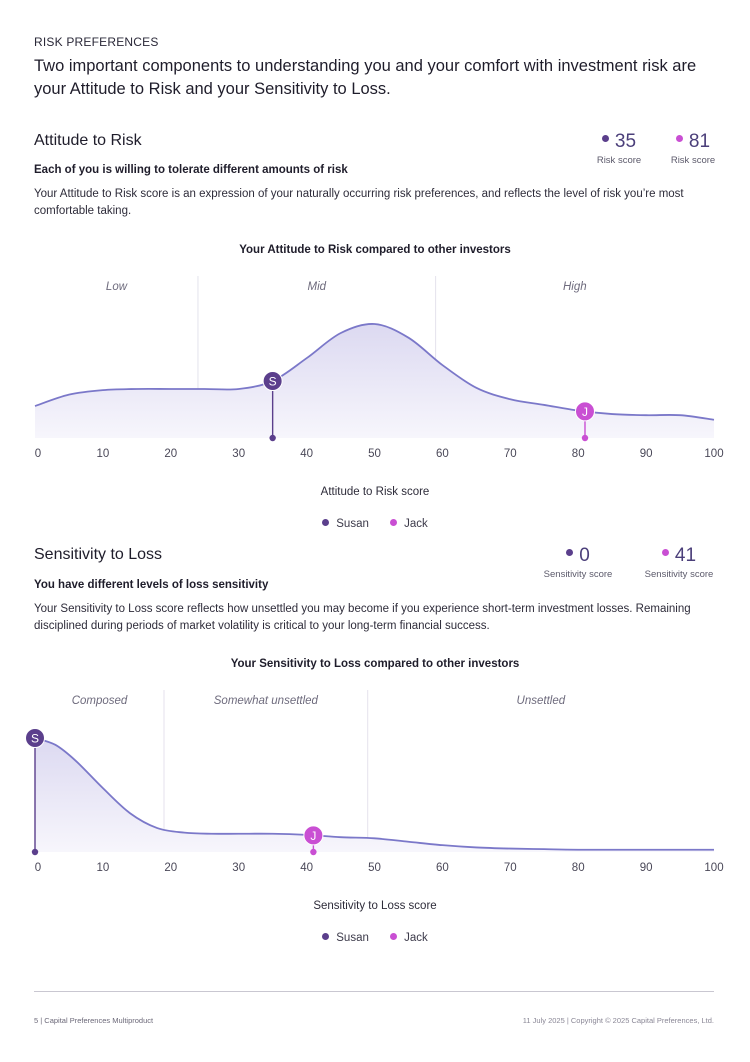 This screenshot has width=750, height=1062. What do you see at coordinates (317, 287) in the screenshot?
I see `band-label-mid: Mid` at bounding box center [317, 287].